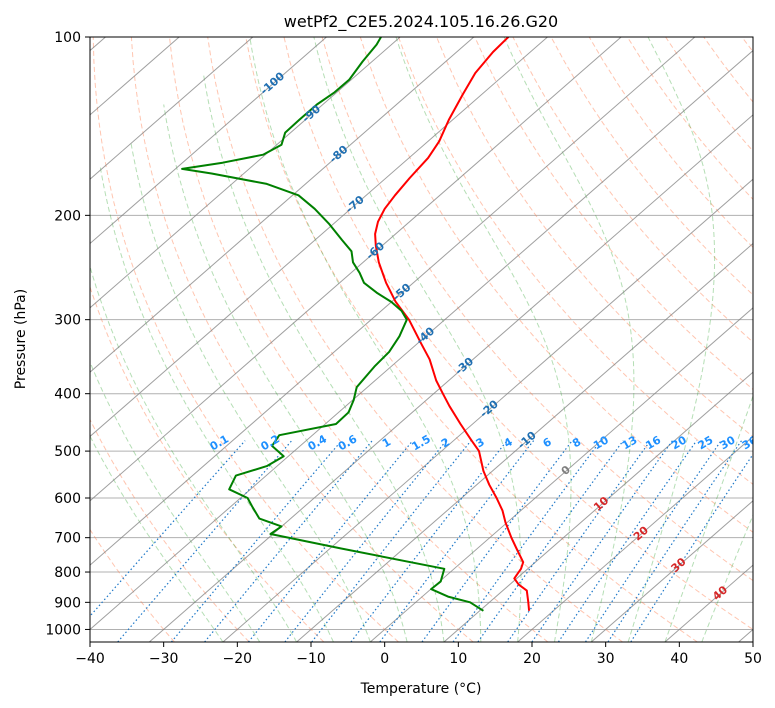  What do you see at coordinates (90, 659) in the screenshot?
I see `x-tick-label: −40` at bounding box center [90, 659].